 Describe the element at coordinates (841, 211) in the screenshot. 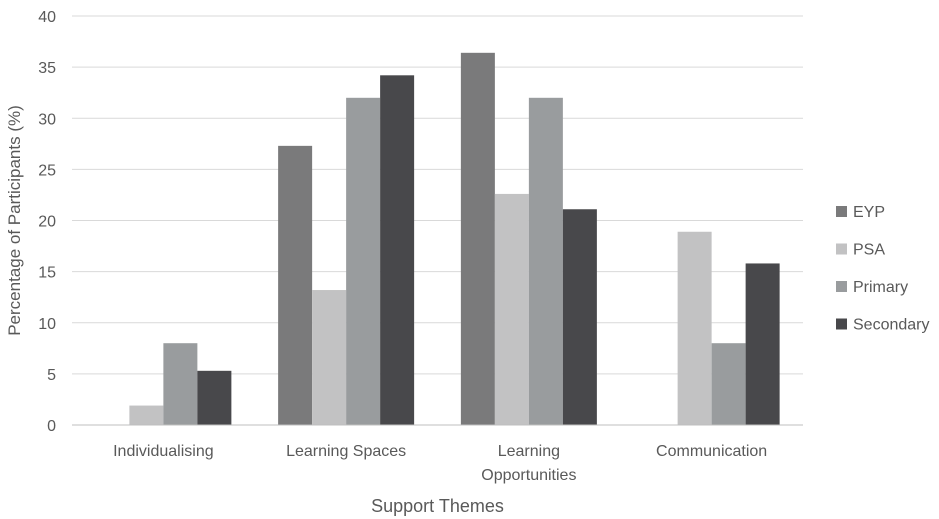

I see `legend-swatch-eyp` at that location.